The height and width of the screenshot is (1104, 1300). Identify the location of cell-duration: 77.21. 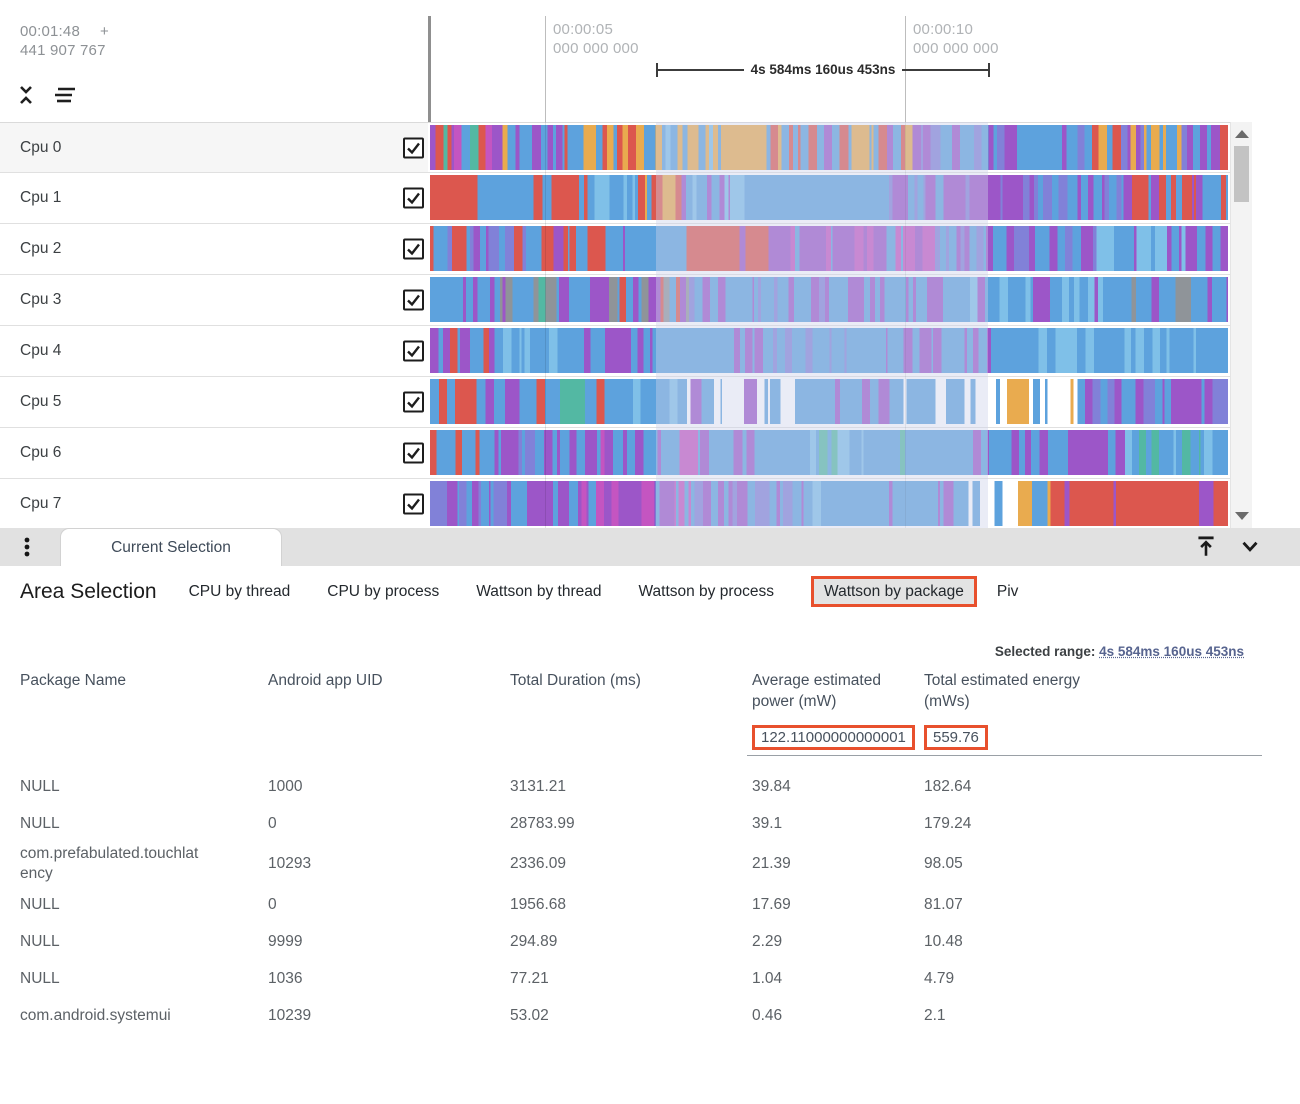
(529, 978).